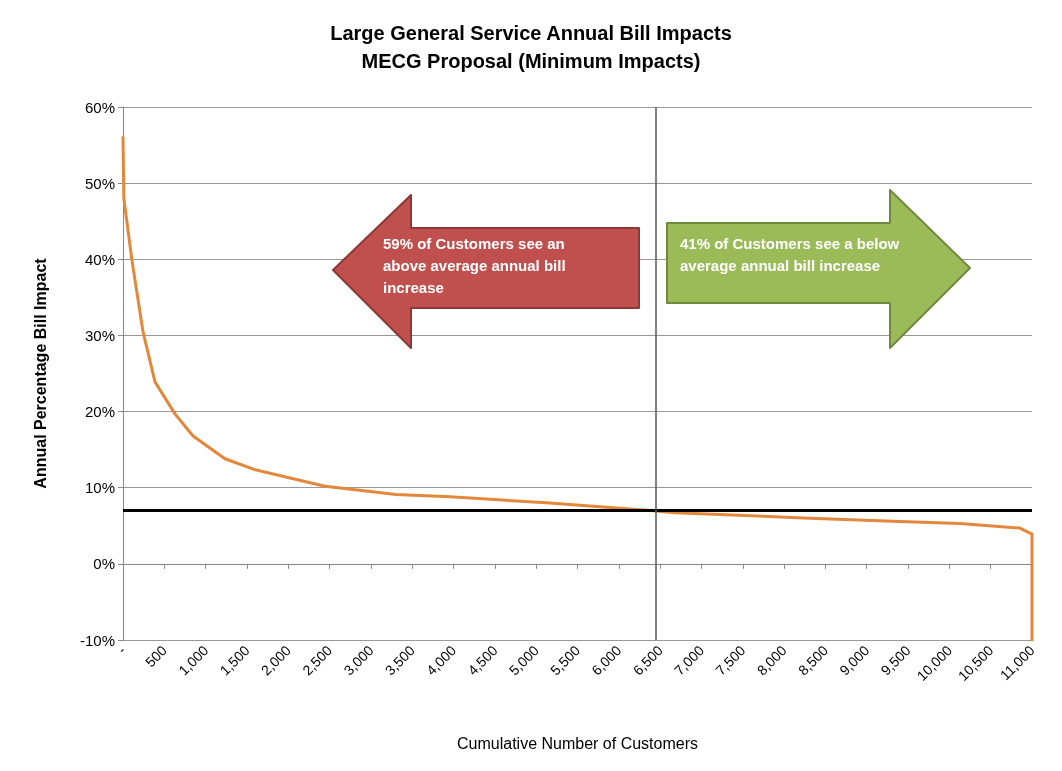  Describe the element at coordinates (121, 649) in the screenshot. I see `x-tick-label: -` at that location.